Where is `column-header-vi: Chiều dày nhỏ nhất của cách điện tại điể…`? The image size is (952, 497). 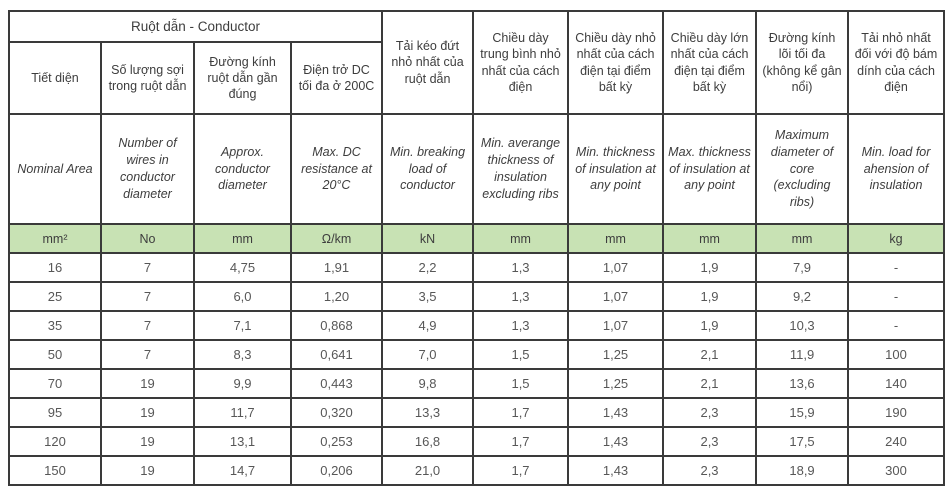 column-header-vi: Chiều dày nhỏ nhất của cách điện tại điể… is located at coordinates (616, 62).